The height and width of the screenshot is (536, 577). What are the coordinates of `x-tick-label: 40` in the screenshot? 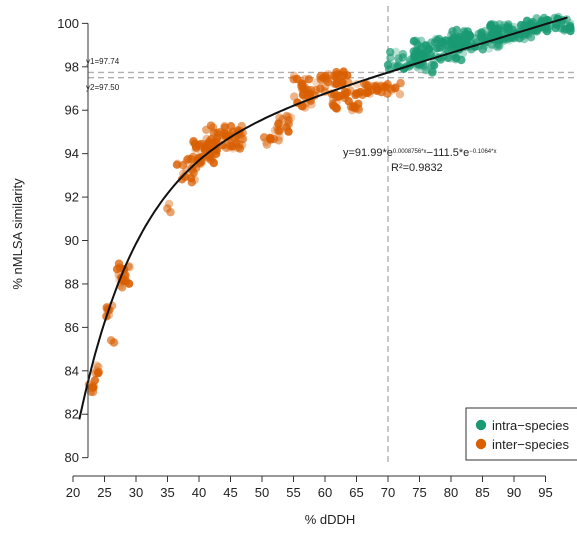 It's located at (199, 492).